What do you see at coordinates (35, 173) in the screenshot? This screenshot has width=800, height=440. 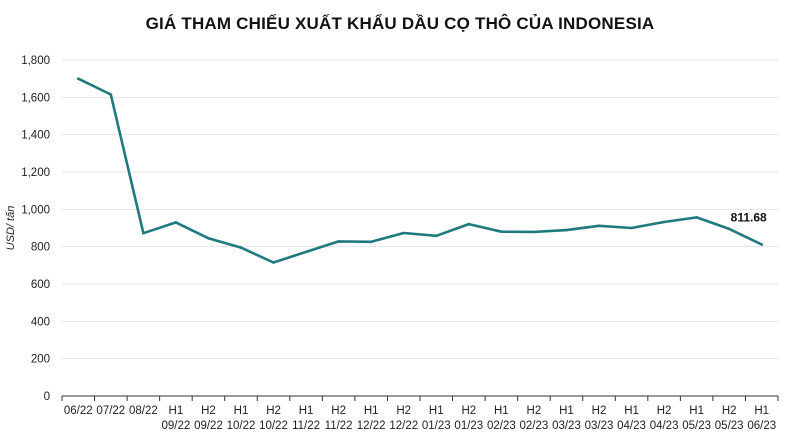 I see `y-tick-label: 1,200` at bounding box center [35, 173].